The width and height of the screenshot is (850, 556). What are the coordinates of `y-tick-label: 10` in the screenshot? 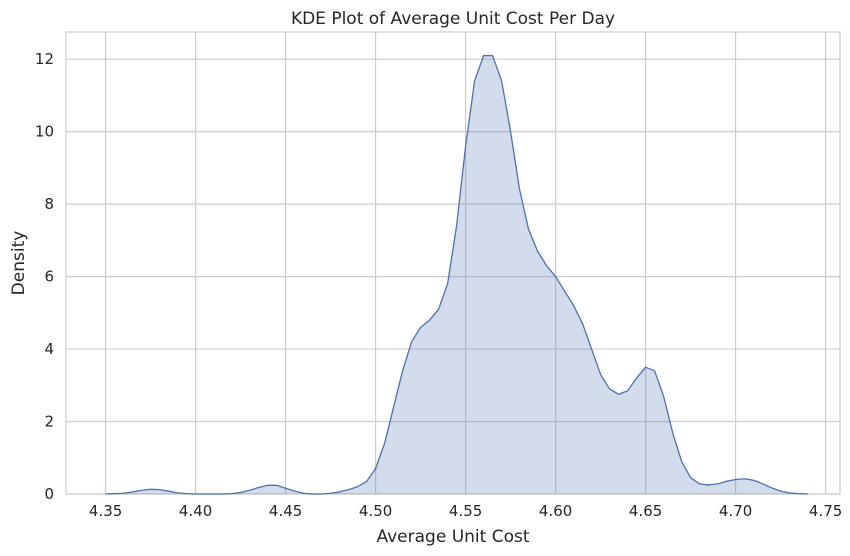 It's located at (44, 132).